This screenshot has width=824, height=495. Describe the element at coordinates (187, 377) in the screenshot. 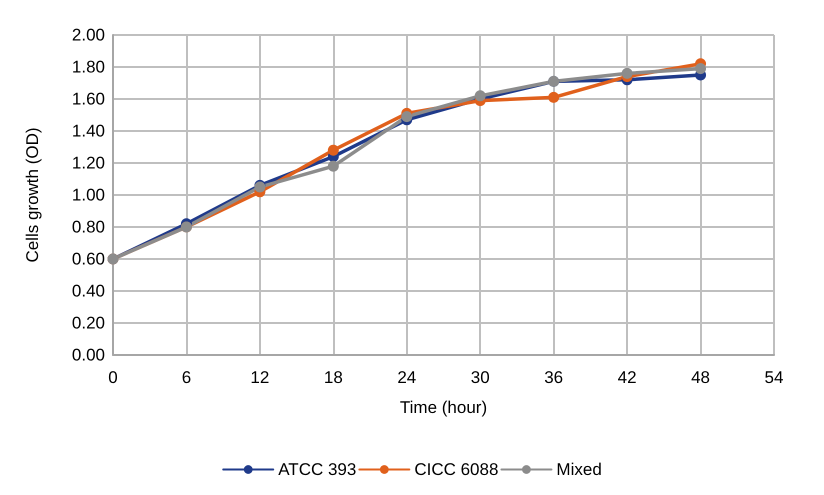

I see `x-tick-label: 6` at that location.